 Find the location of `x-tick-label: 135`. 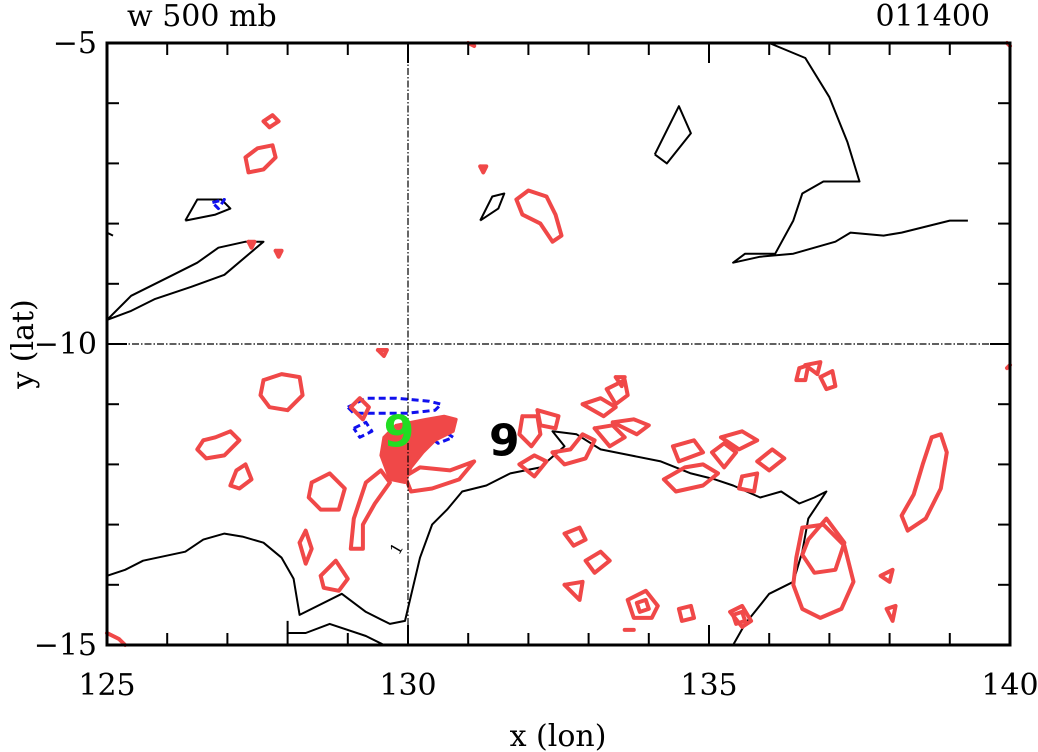

x-tick-label: 135 is located at coordinates (708, 685).